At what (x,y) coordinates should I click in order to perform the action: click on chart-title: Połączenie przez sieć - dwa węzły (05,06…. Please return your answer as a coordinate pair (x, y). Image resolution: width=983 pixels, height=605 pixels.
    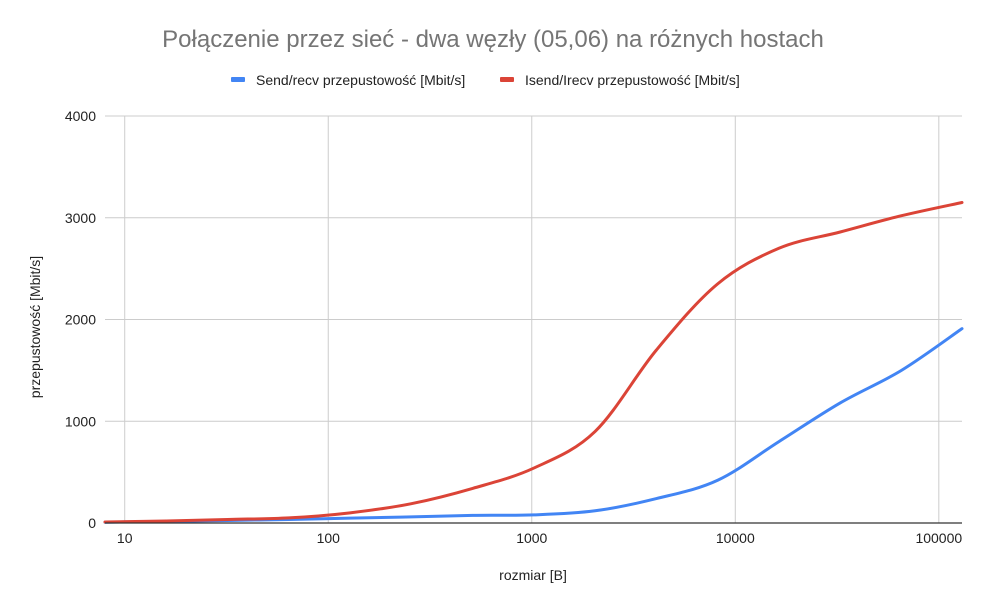
    Looking at the image, I should click on (493, 39).